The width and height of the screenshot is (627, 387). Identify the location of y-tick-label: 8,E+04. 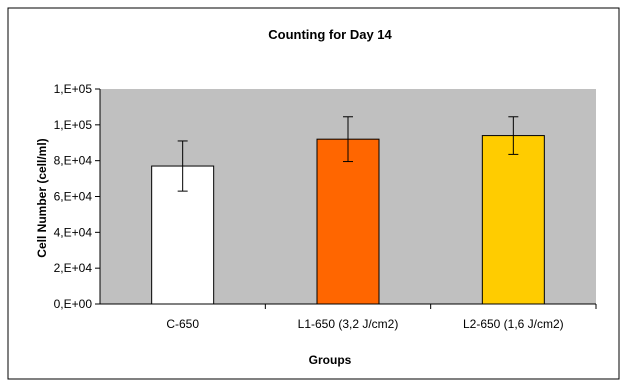
(73, 161).